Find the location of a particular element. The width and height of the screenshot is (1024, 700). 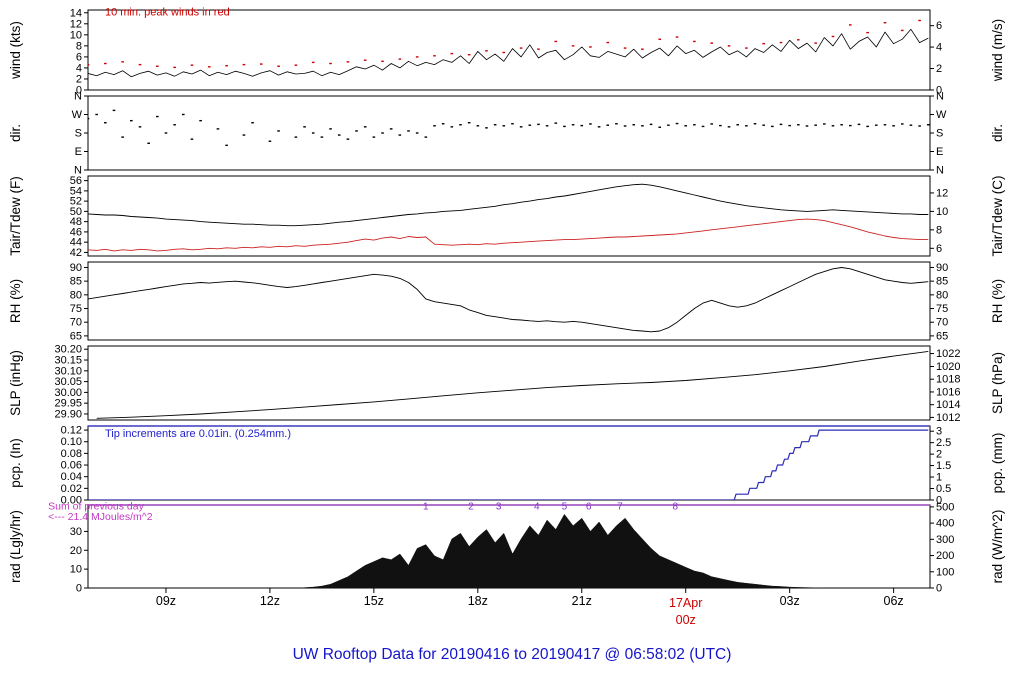

annotation: 2 is located at coordinates (471, 507).